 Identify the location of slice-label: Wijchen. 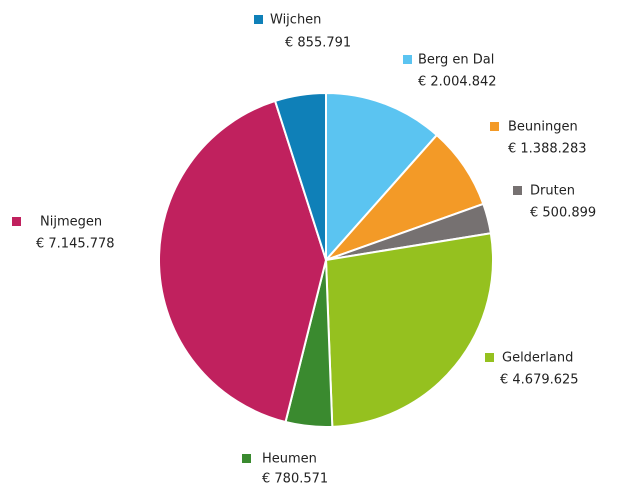
(295, 20).